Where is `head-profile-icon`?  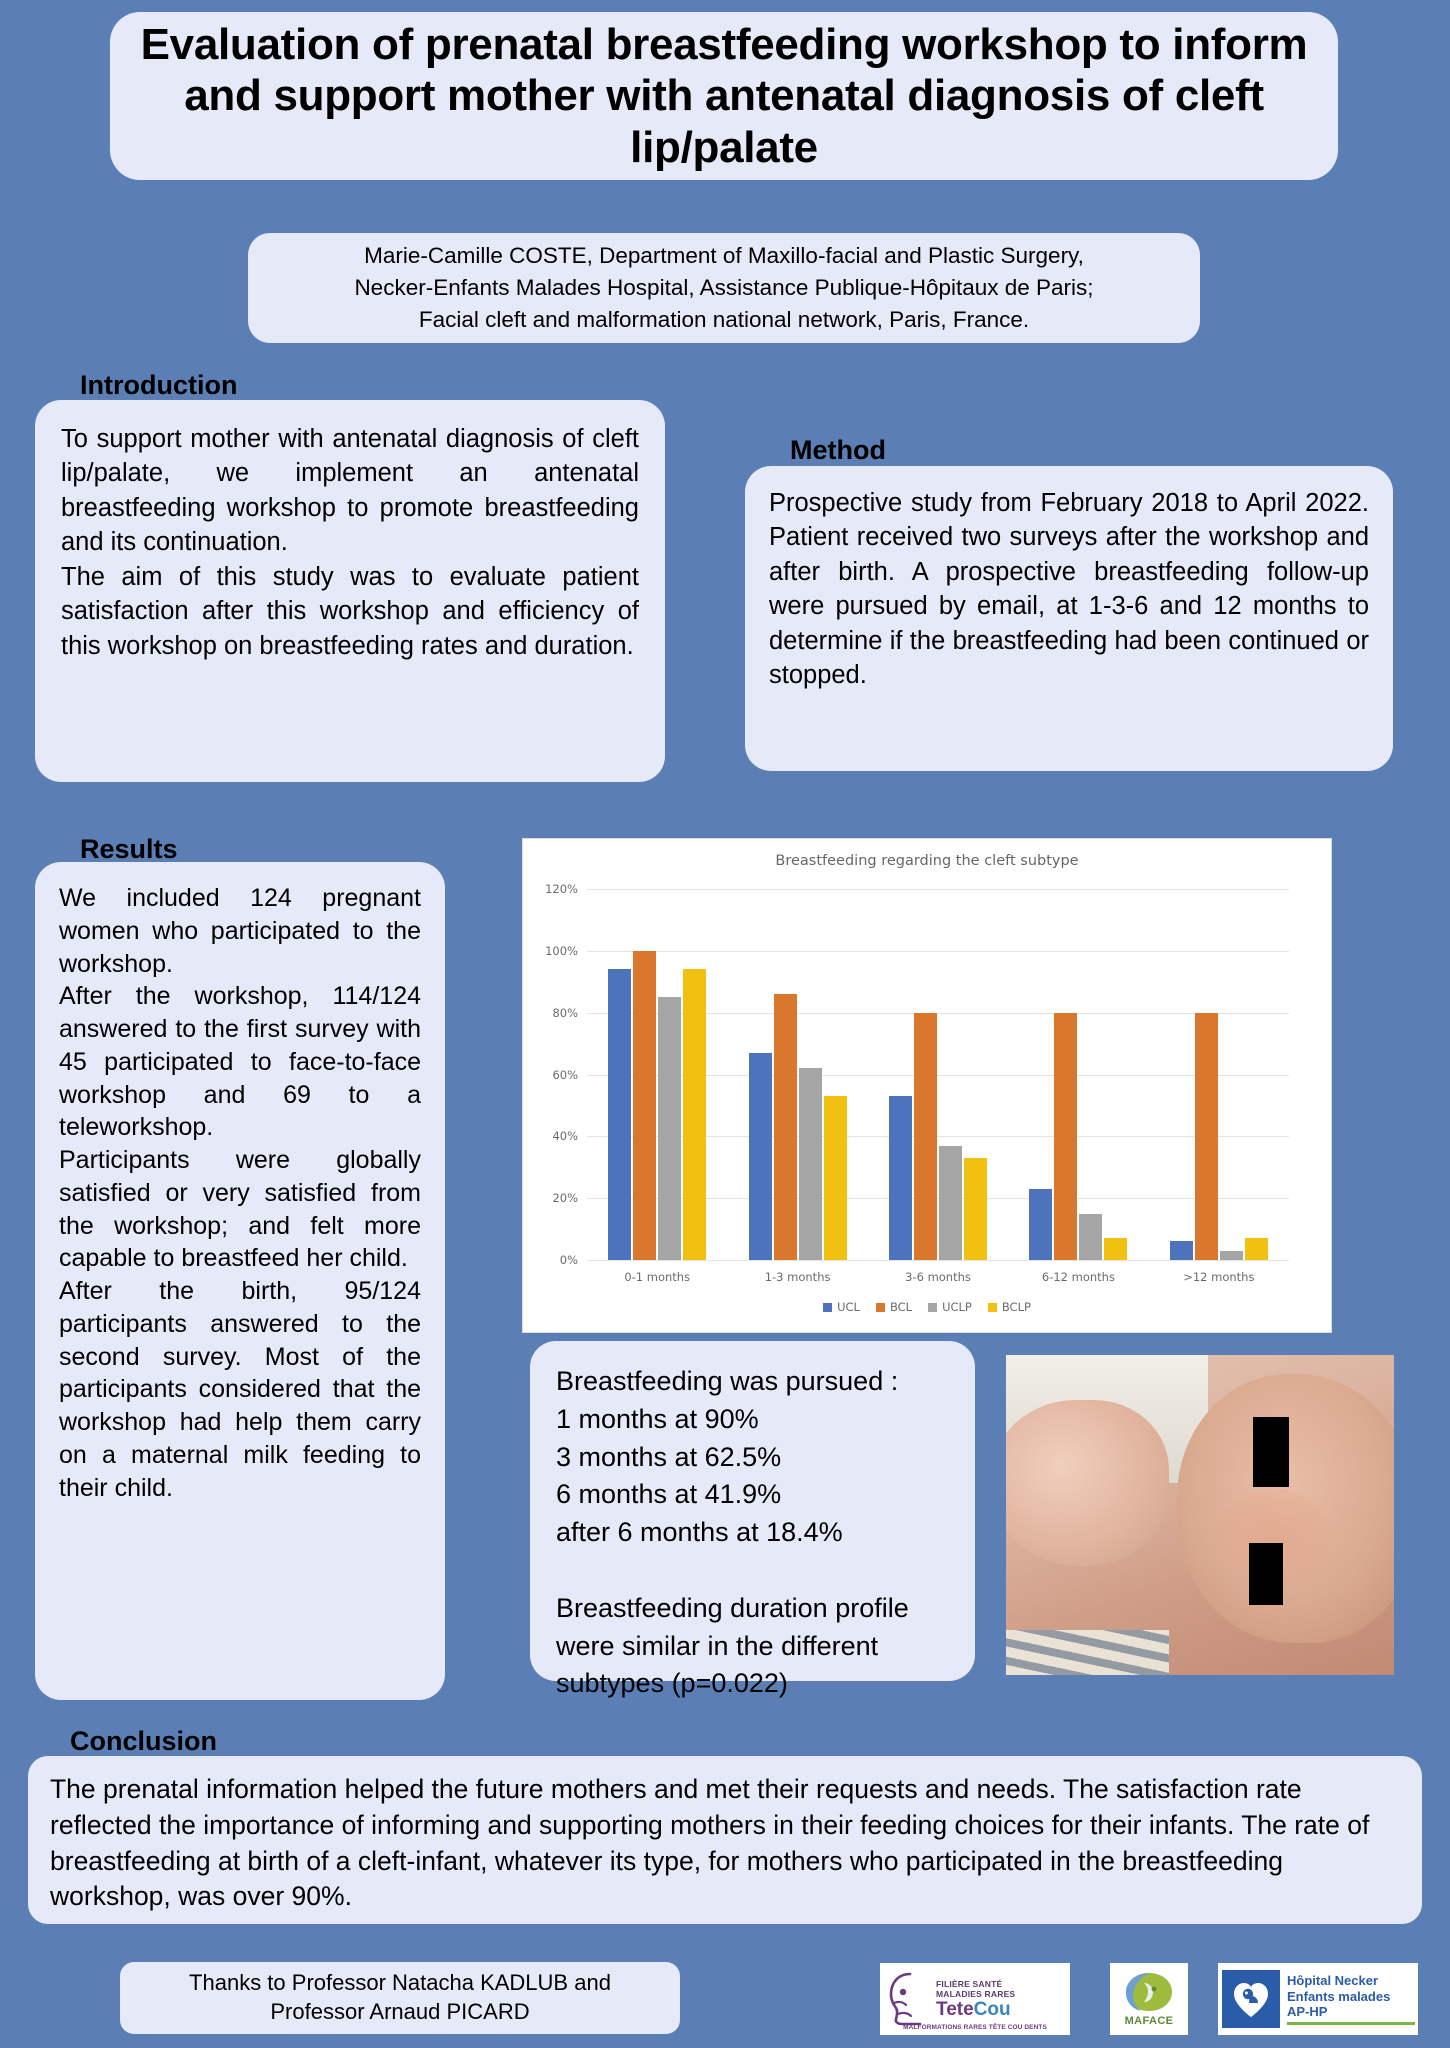 head-profile-icon is located at coordinates (909, 1999).